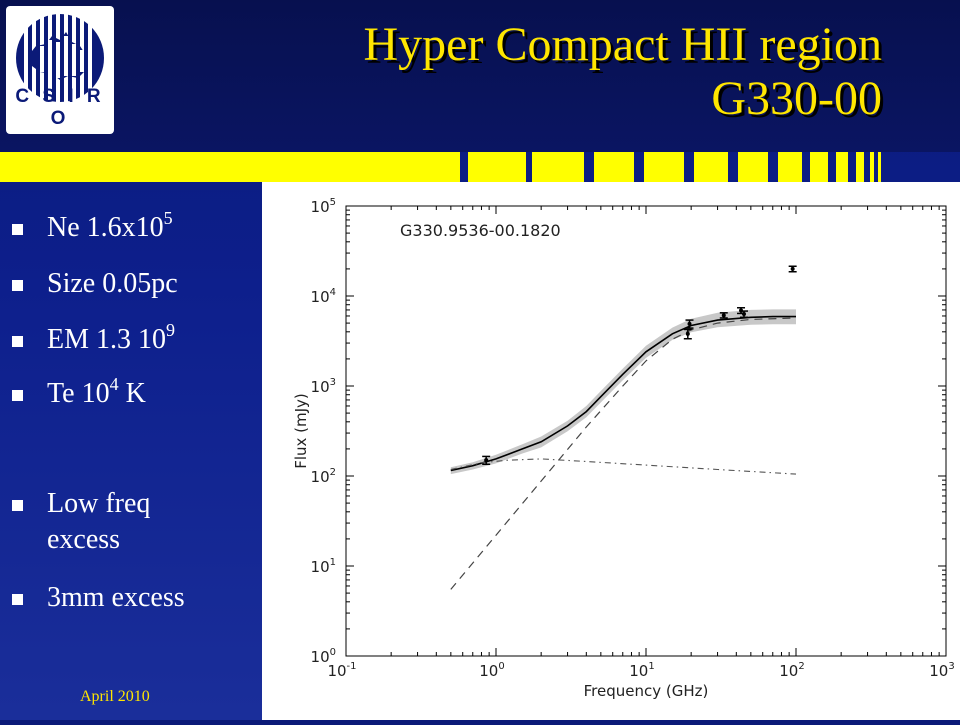 The image size is (960, 725). What do you see at coordinates (941, 670) in the screenshot?
I see `x-tick-label: 10³` at bounding box center [941, 670].